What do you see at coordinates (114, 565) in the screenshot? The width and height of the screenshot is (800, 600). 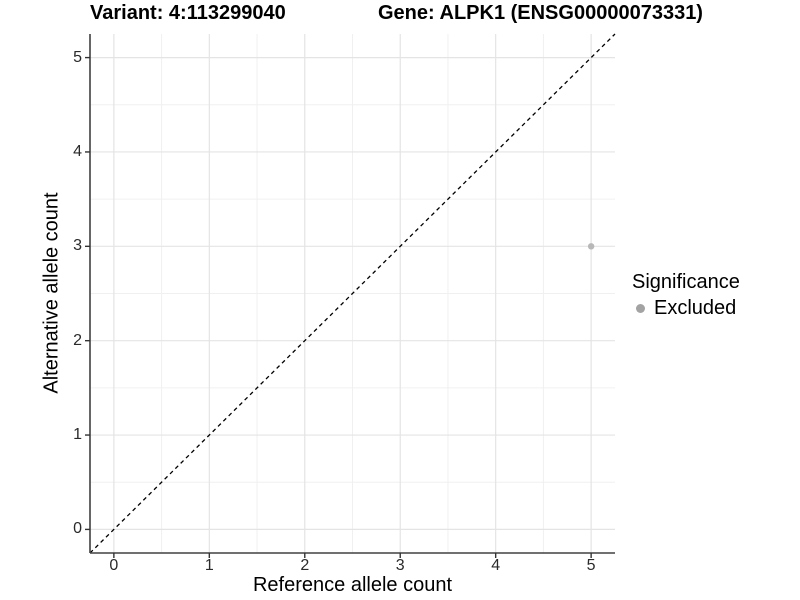 I see `x-tick-label: 0` at bounding box center [114, 565].